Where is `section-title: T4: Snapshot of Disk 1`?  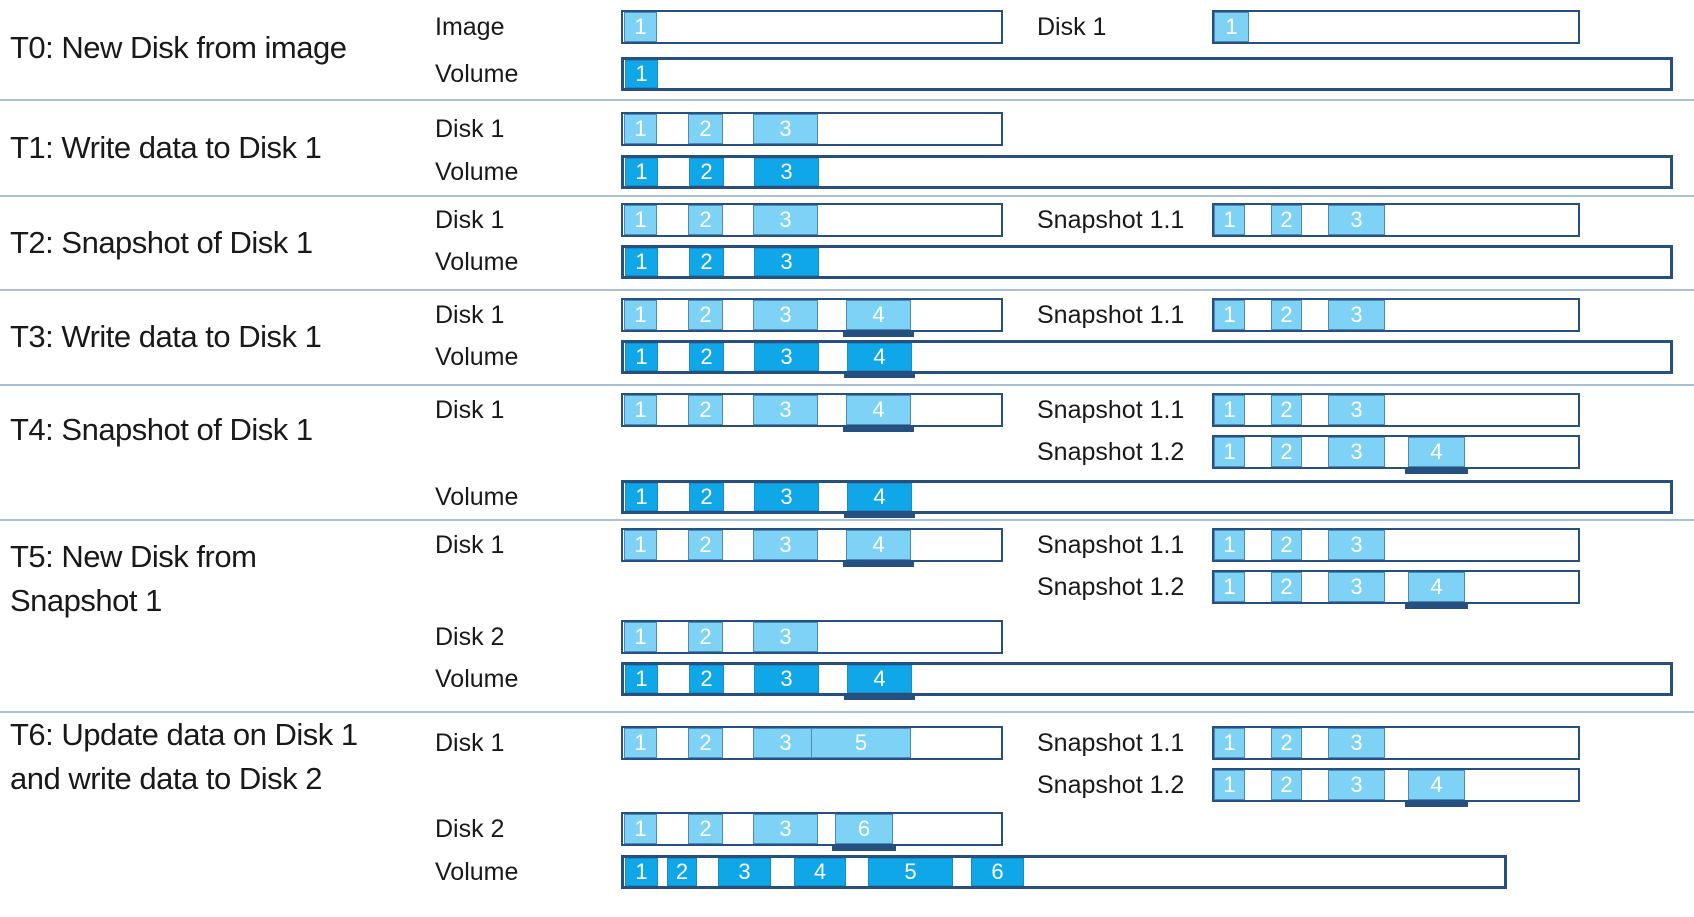
section-title: T4: Snapshot of Disk 1 is located at coordinates (161, 429).